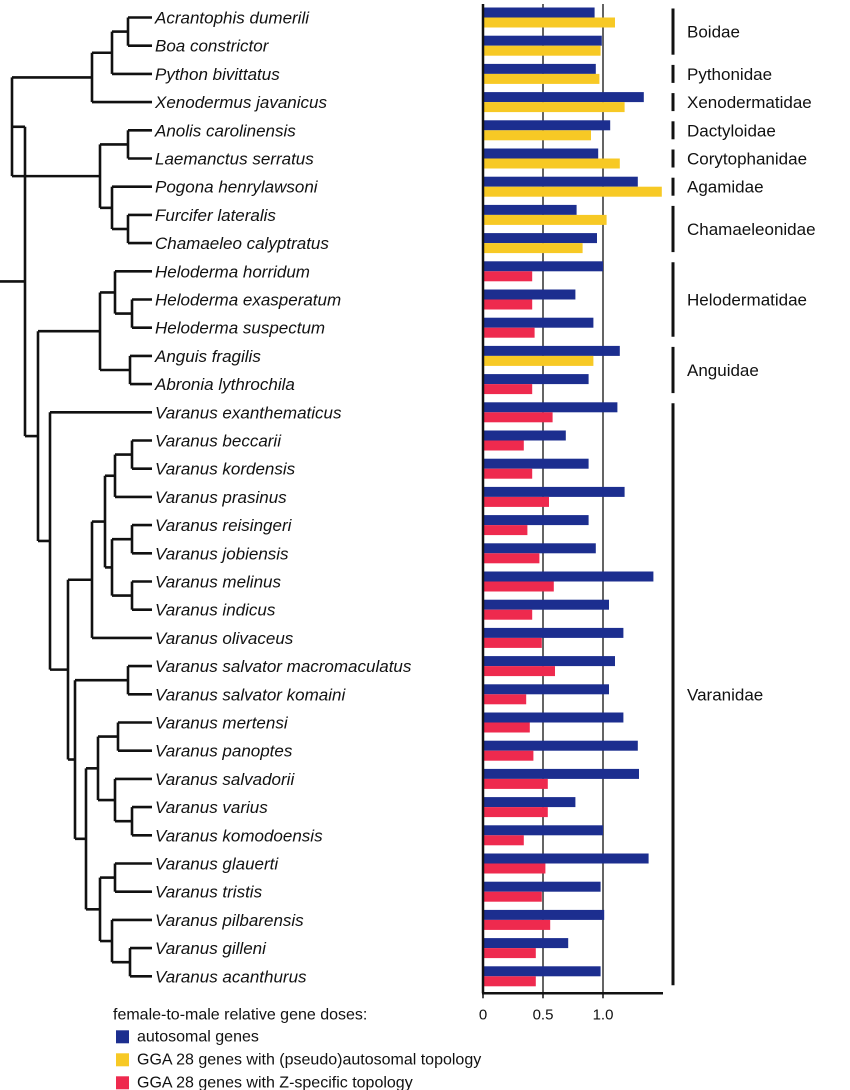 The height and width of the screenshot is (1090, 850). Describe the element at coordinates (250, 694) in the screenshot. I see `species-label: Varanus salvator komaini` at that location.